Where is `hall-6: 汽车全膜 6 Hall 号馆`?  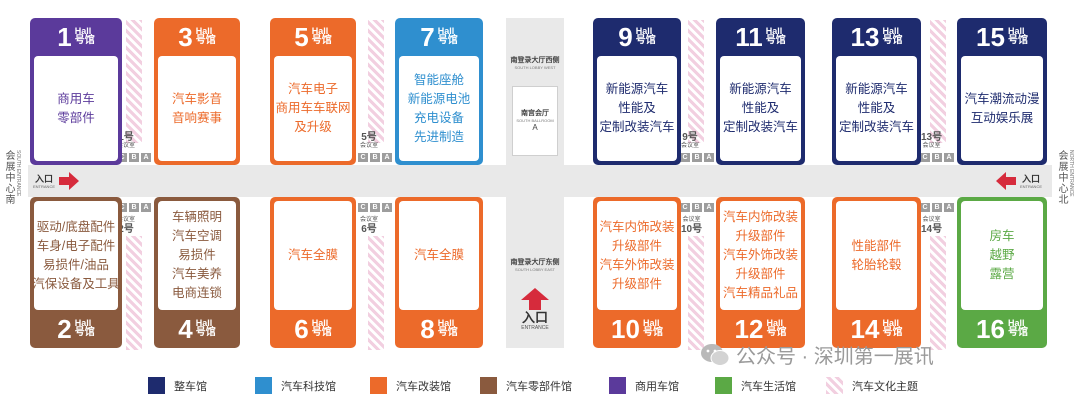 hall-6: 汽车全膜 6 Hall 号馆 is located at coordinates (313, 272).